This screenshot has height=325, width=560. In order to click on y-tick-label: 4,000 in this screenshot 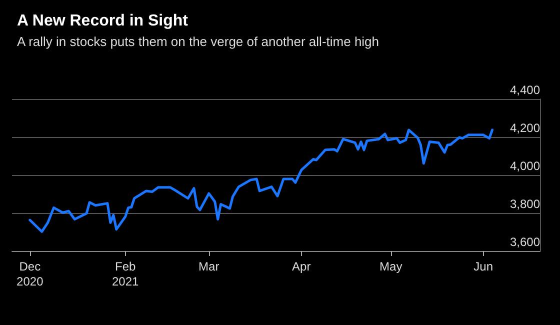, I will do `click(525, 166)`.